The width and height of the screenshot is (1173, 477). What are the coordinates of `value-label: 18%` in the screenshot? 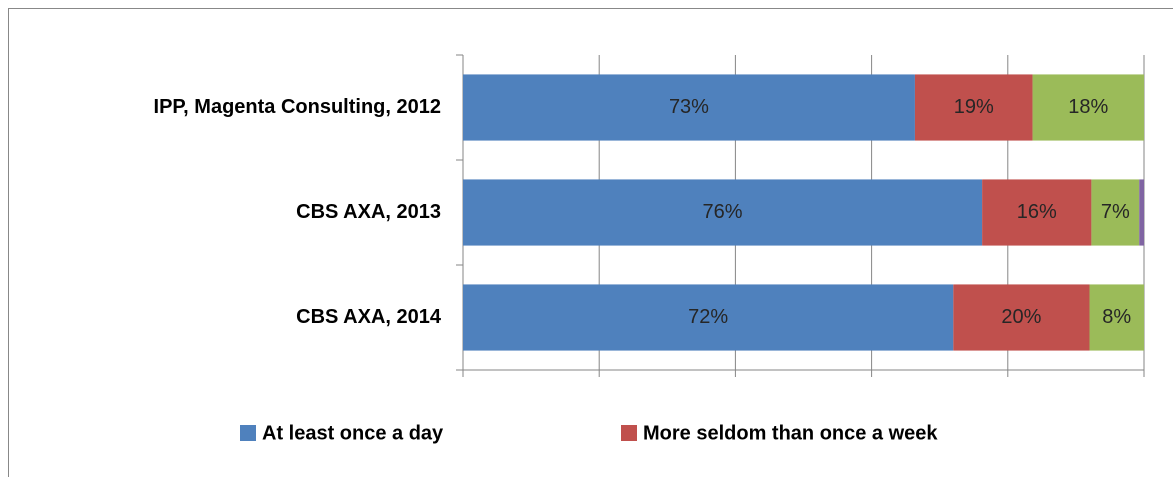 It's located at (1088, 107).